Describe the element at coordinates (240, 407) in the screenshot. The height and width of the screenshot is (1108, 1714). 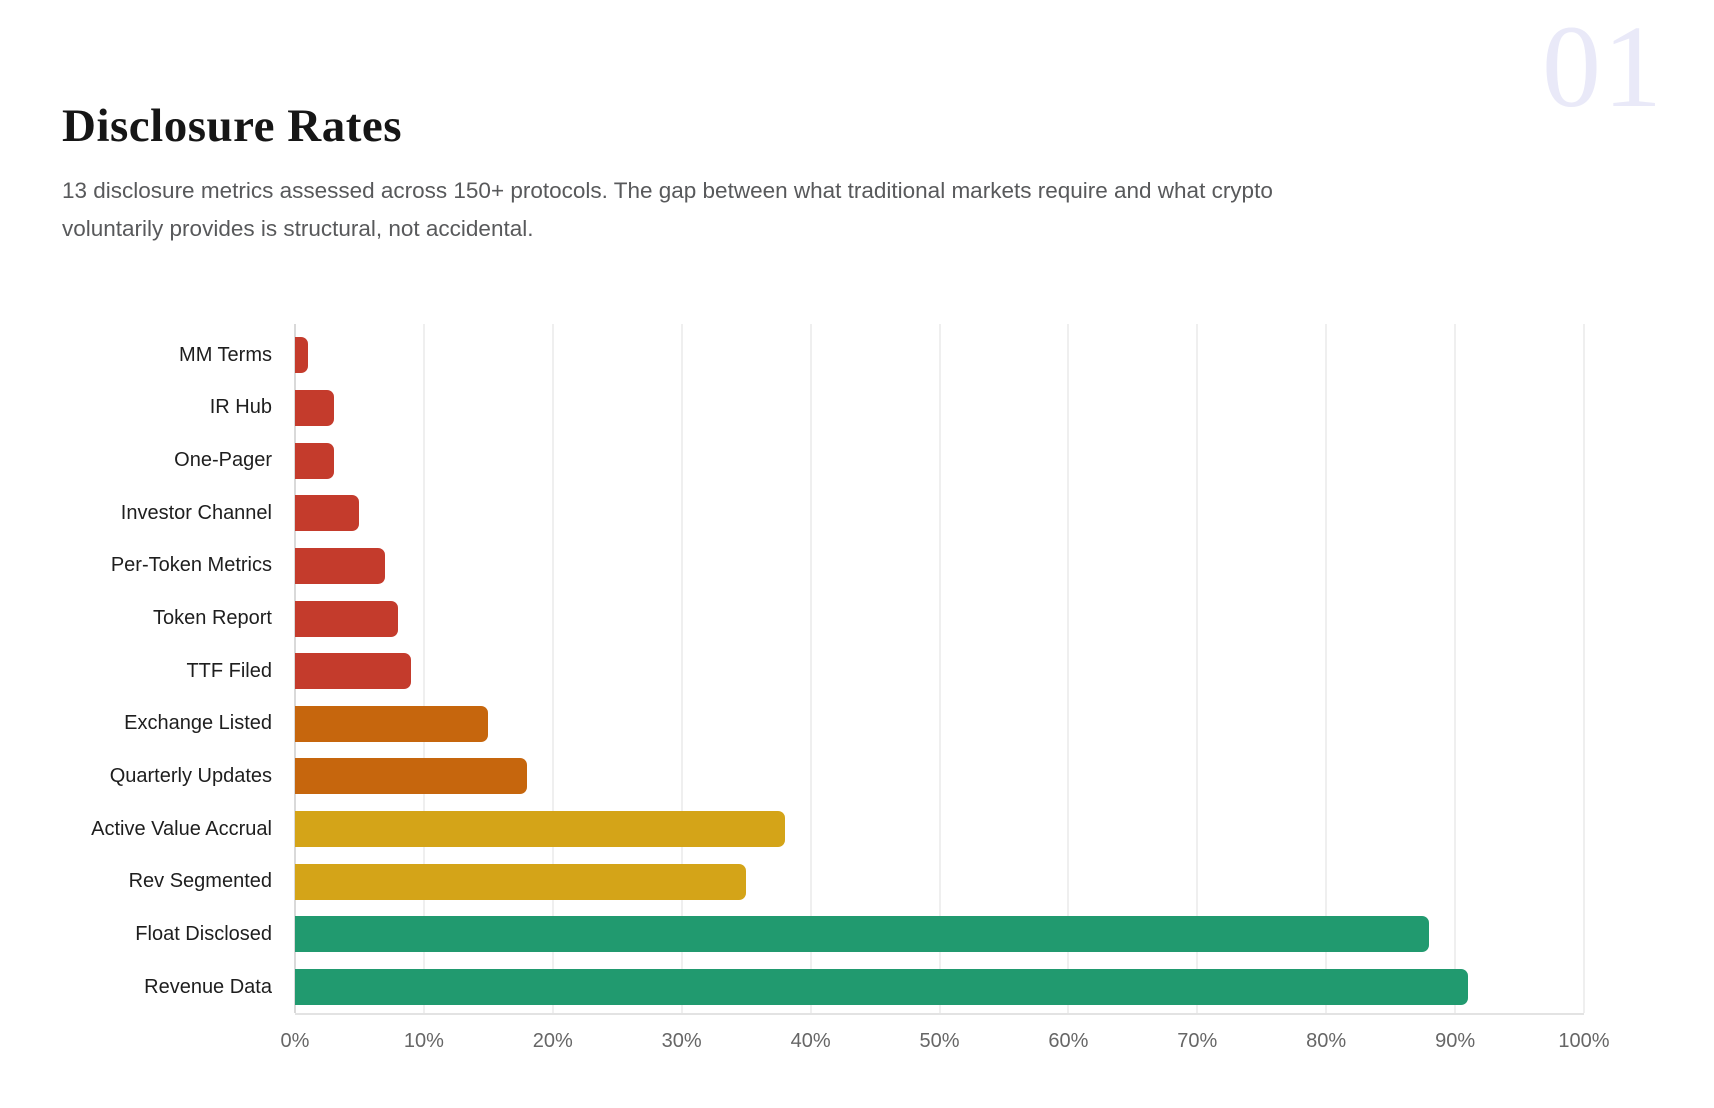
I see `category-label: IR Hub` at that location.